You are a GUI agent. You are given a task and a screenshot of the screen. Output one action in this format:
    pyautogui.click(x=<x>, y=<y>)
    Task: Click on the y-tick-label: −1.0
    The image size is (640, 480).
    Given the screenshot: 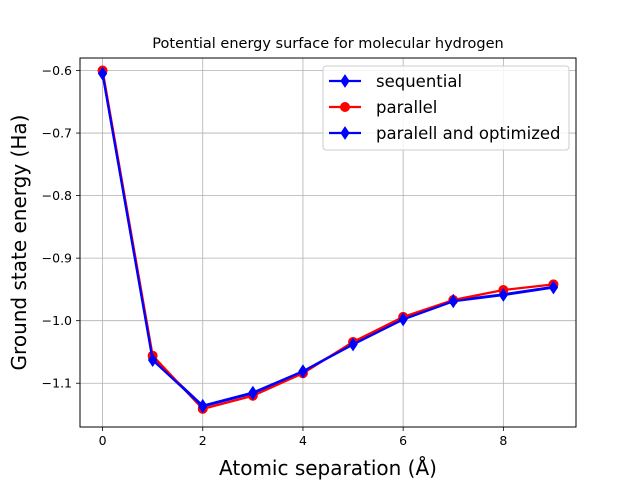 What is the action you would take?
    pyautogui.click(x=57, y=320)
    